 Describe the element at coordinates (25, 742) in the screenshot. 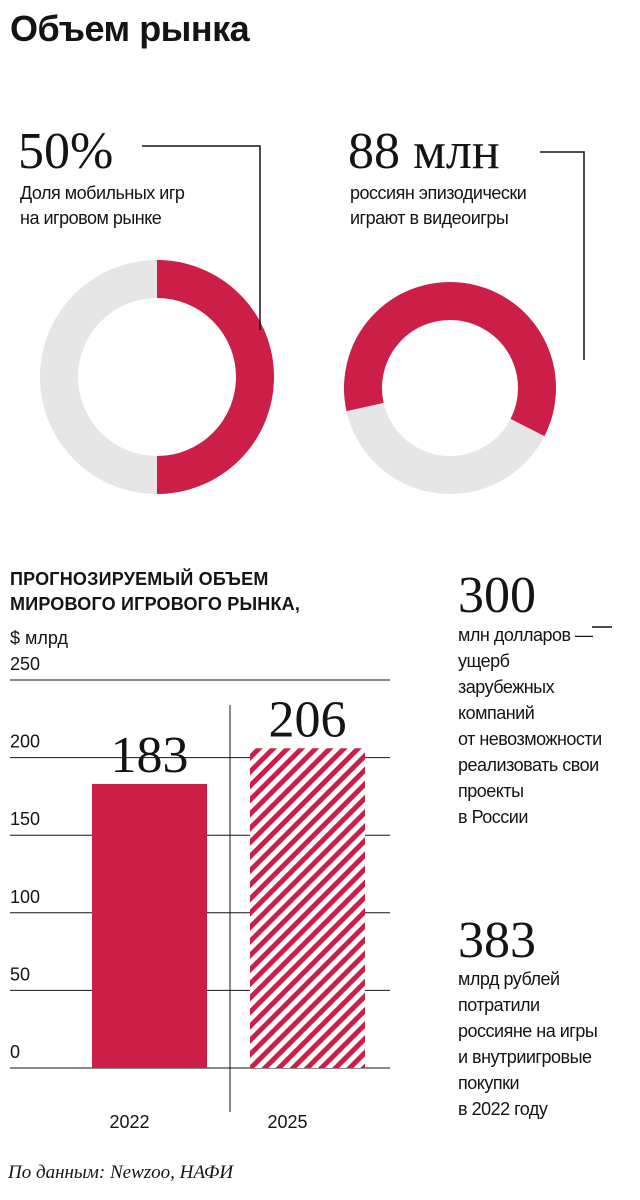

I see `y-tick-label: 200` at that location.